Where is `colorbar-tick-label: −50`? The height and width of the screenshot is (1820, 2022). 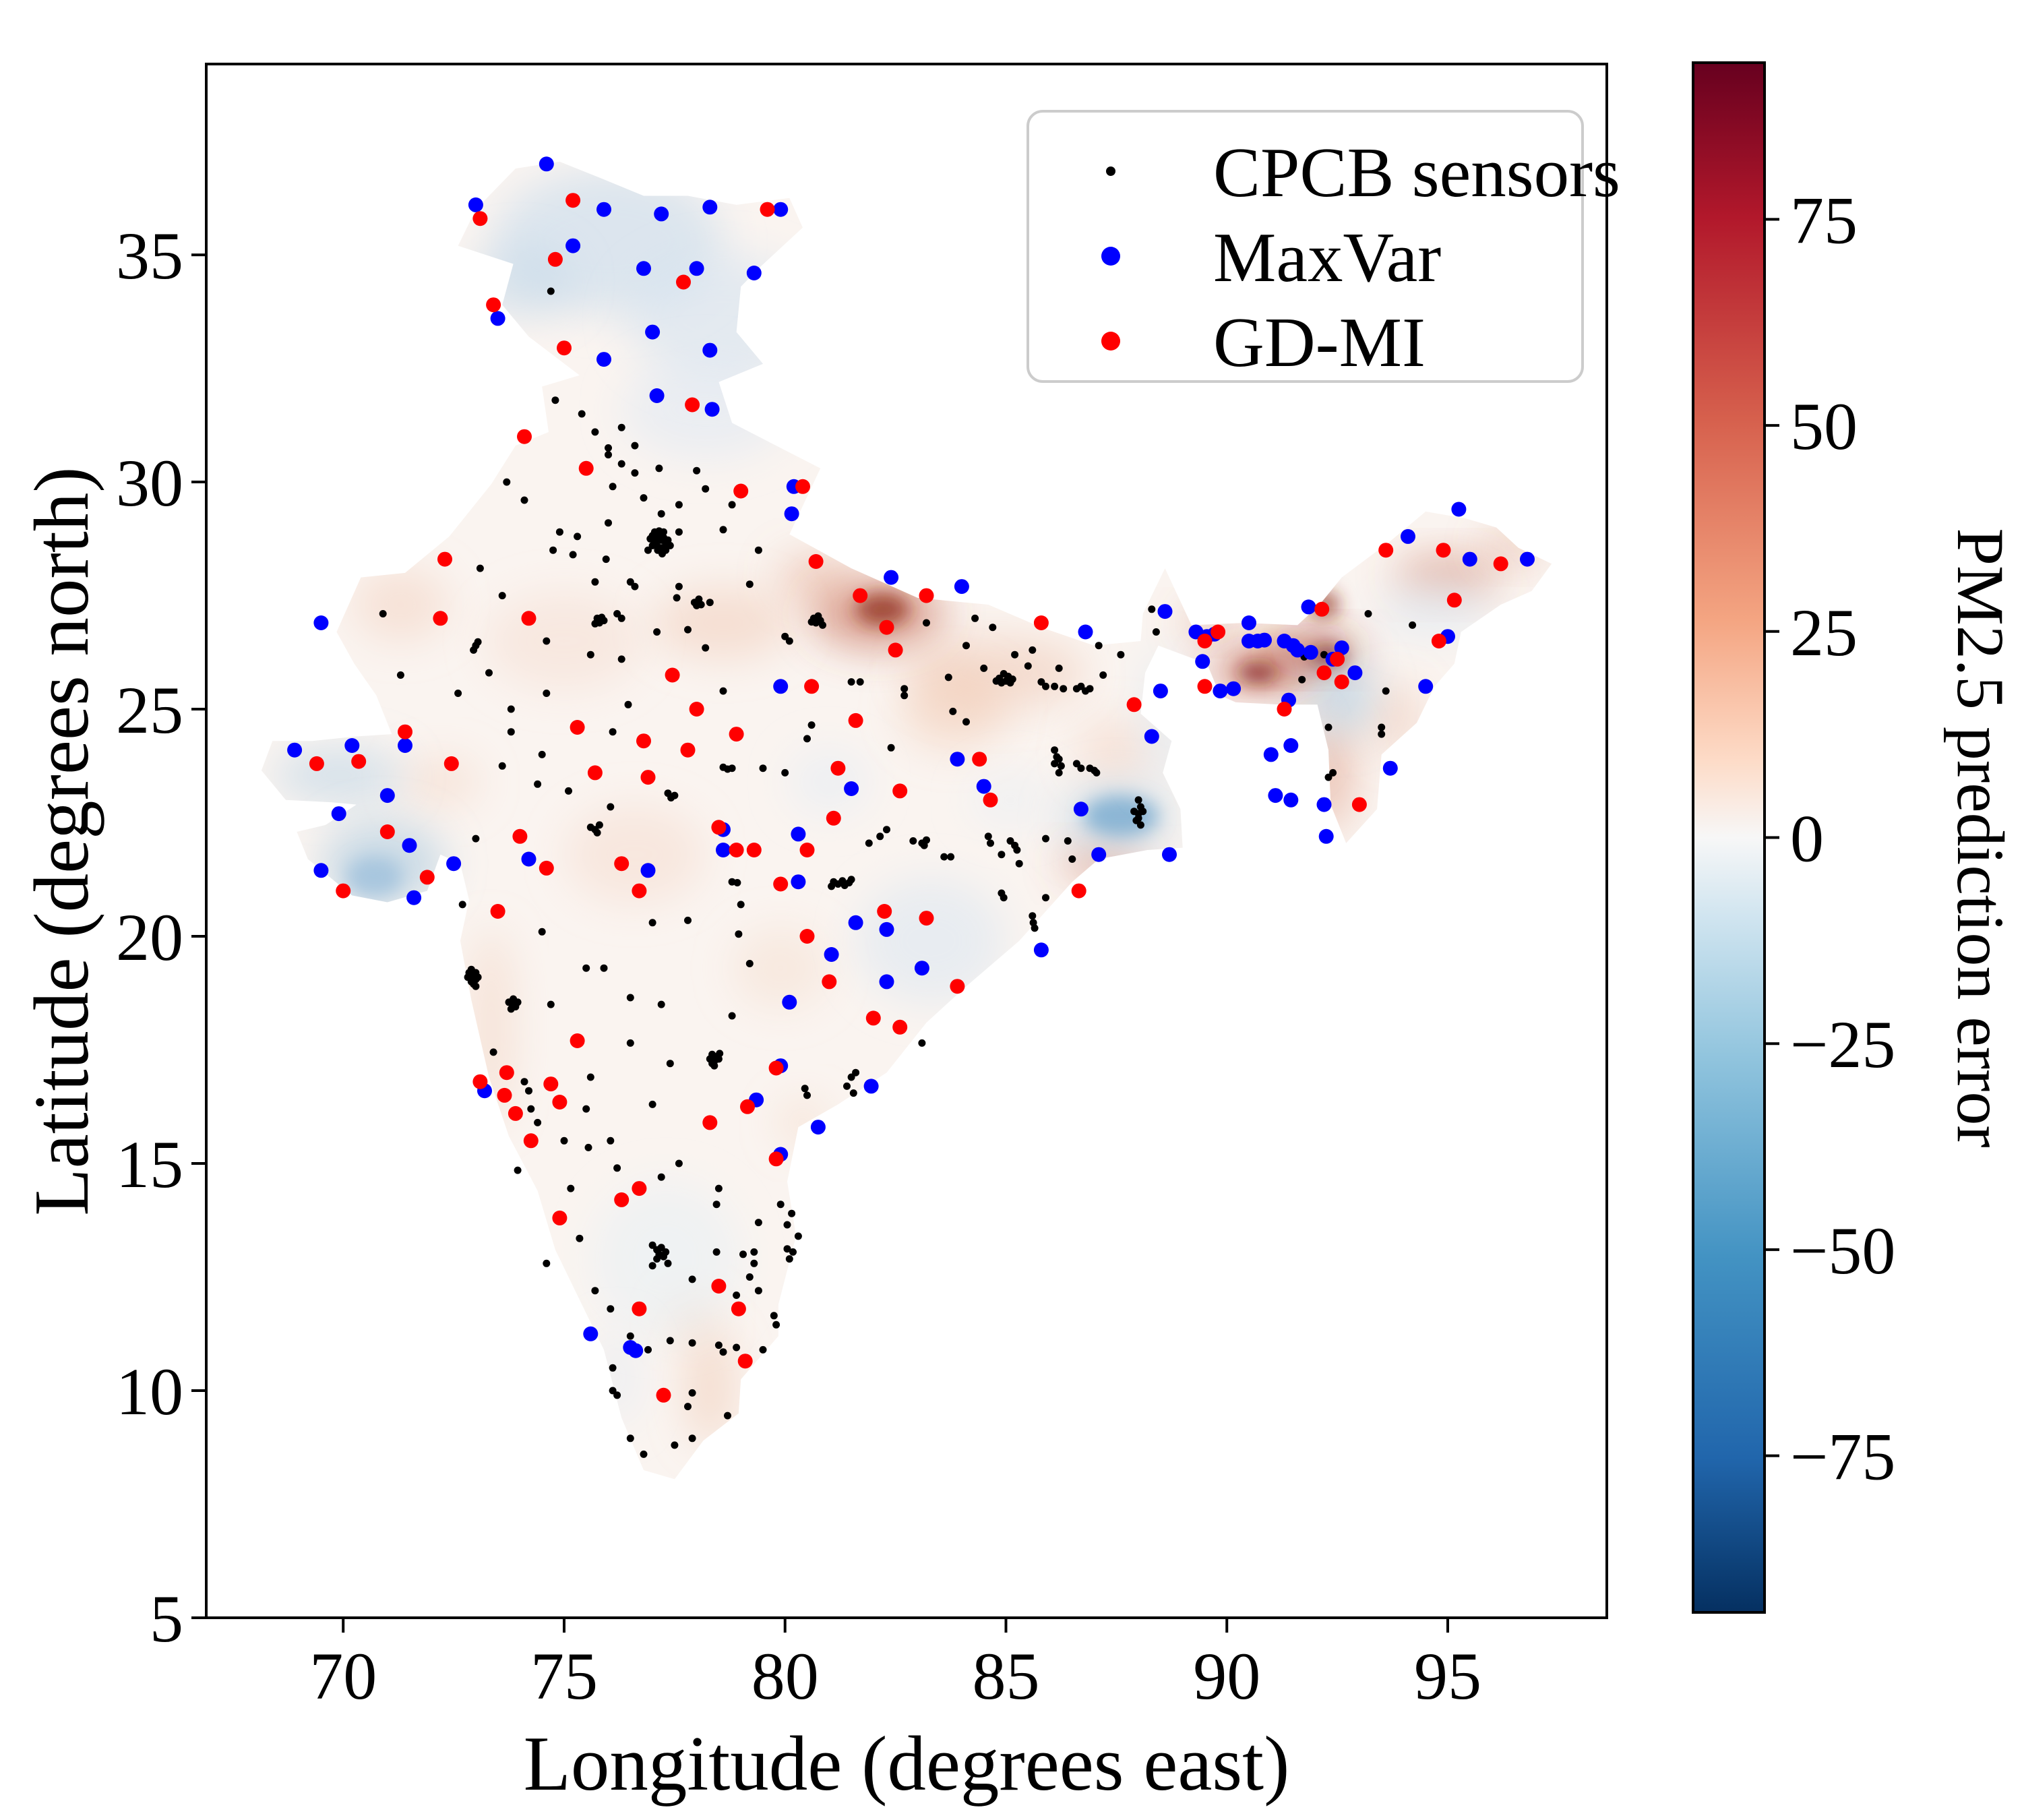
colorbar-tick-label: −50 is located at coordinates (1843, 1250).